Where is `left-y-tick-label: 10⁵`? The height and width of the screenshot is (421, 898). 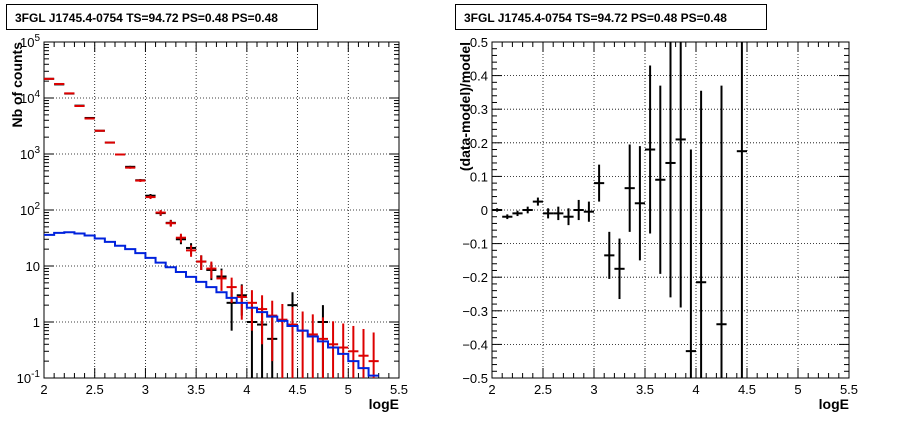 left-y-tick-label: 10⁵ is located at coordinates (30, 41).